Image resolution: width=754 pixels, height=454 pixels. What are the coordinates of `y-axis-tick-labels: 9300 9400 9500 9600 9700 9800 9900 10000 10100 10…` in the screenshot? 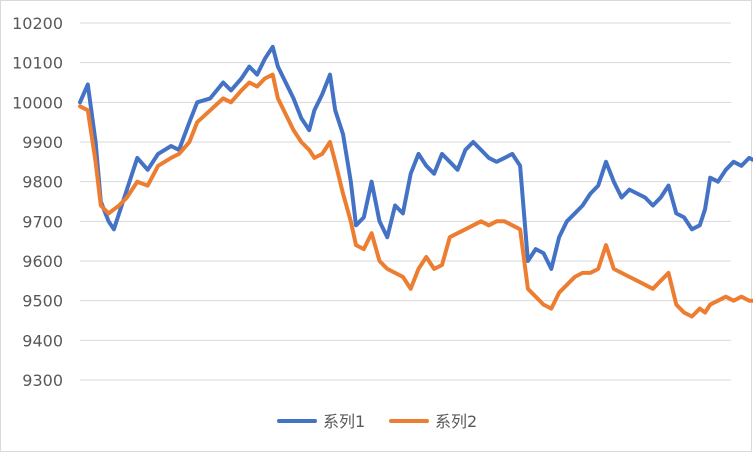 It's located at (37, 202).